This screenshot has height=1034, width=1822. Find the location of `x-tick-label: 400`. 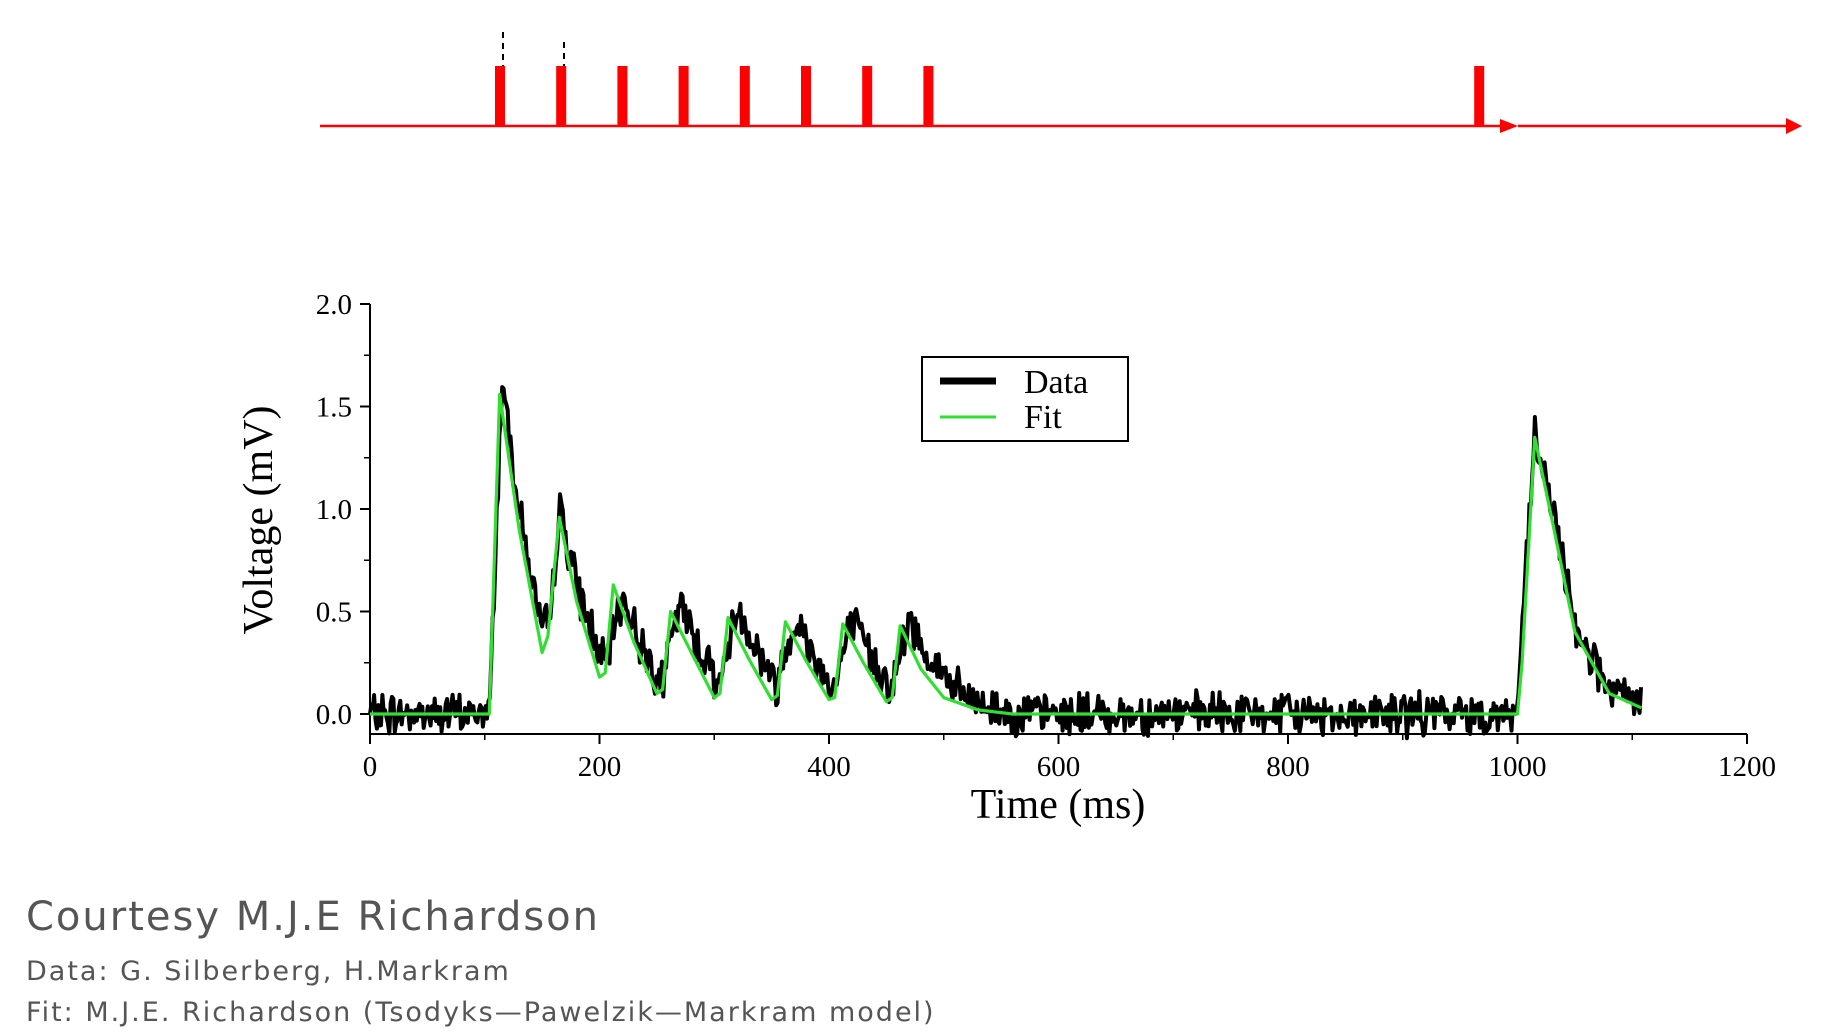

x-tick-label: 400 is located at coordinates (829, 767).